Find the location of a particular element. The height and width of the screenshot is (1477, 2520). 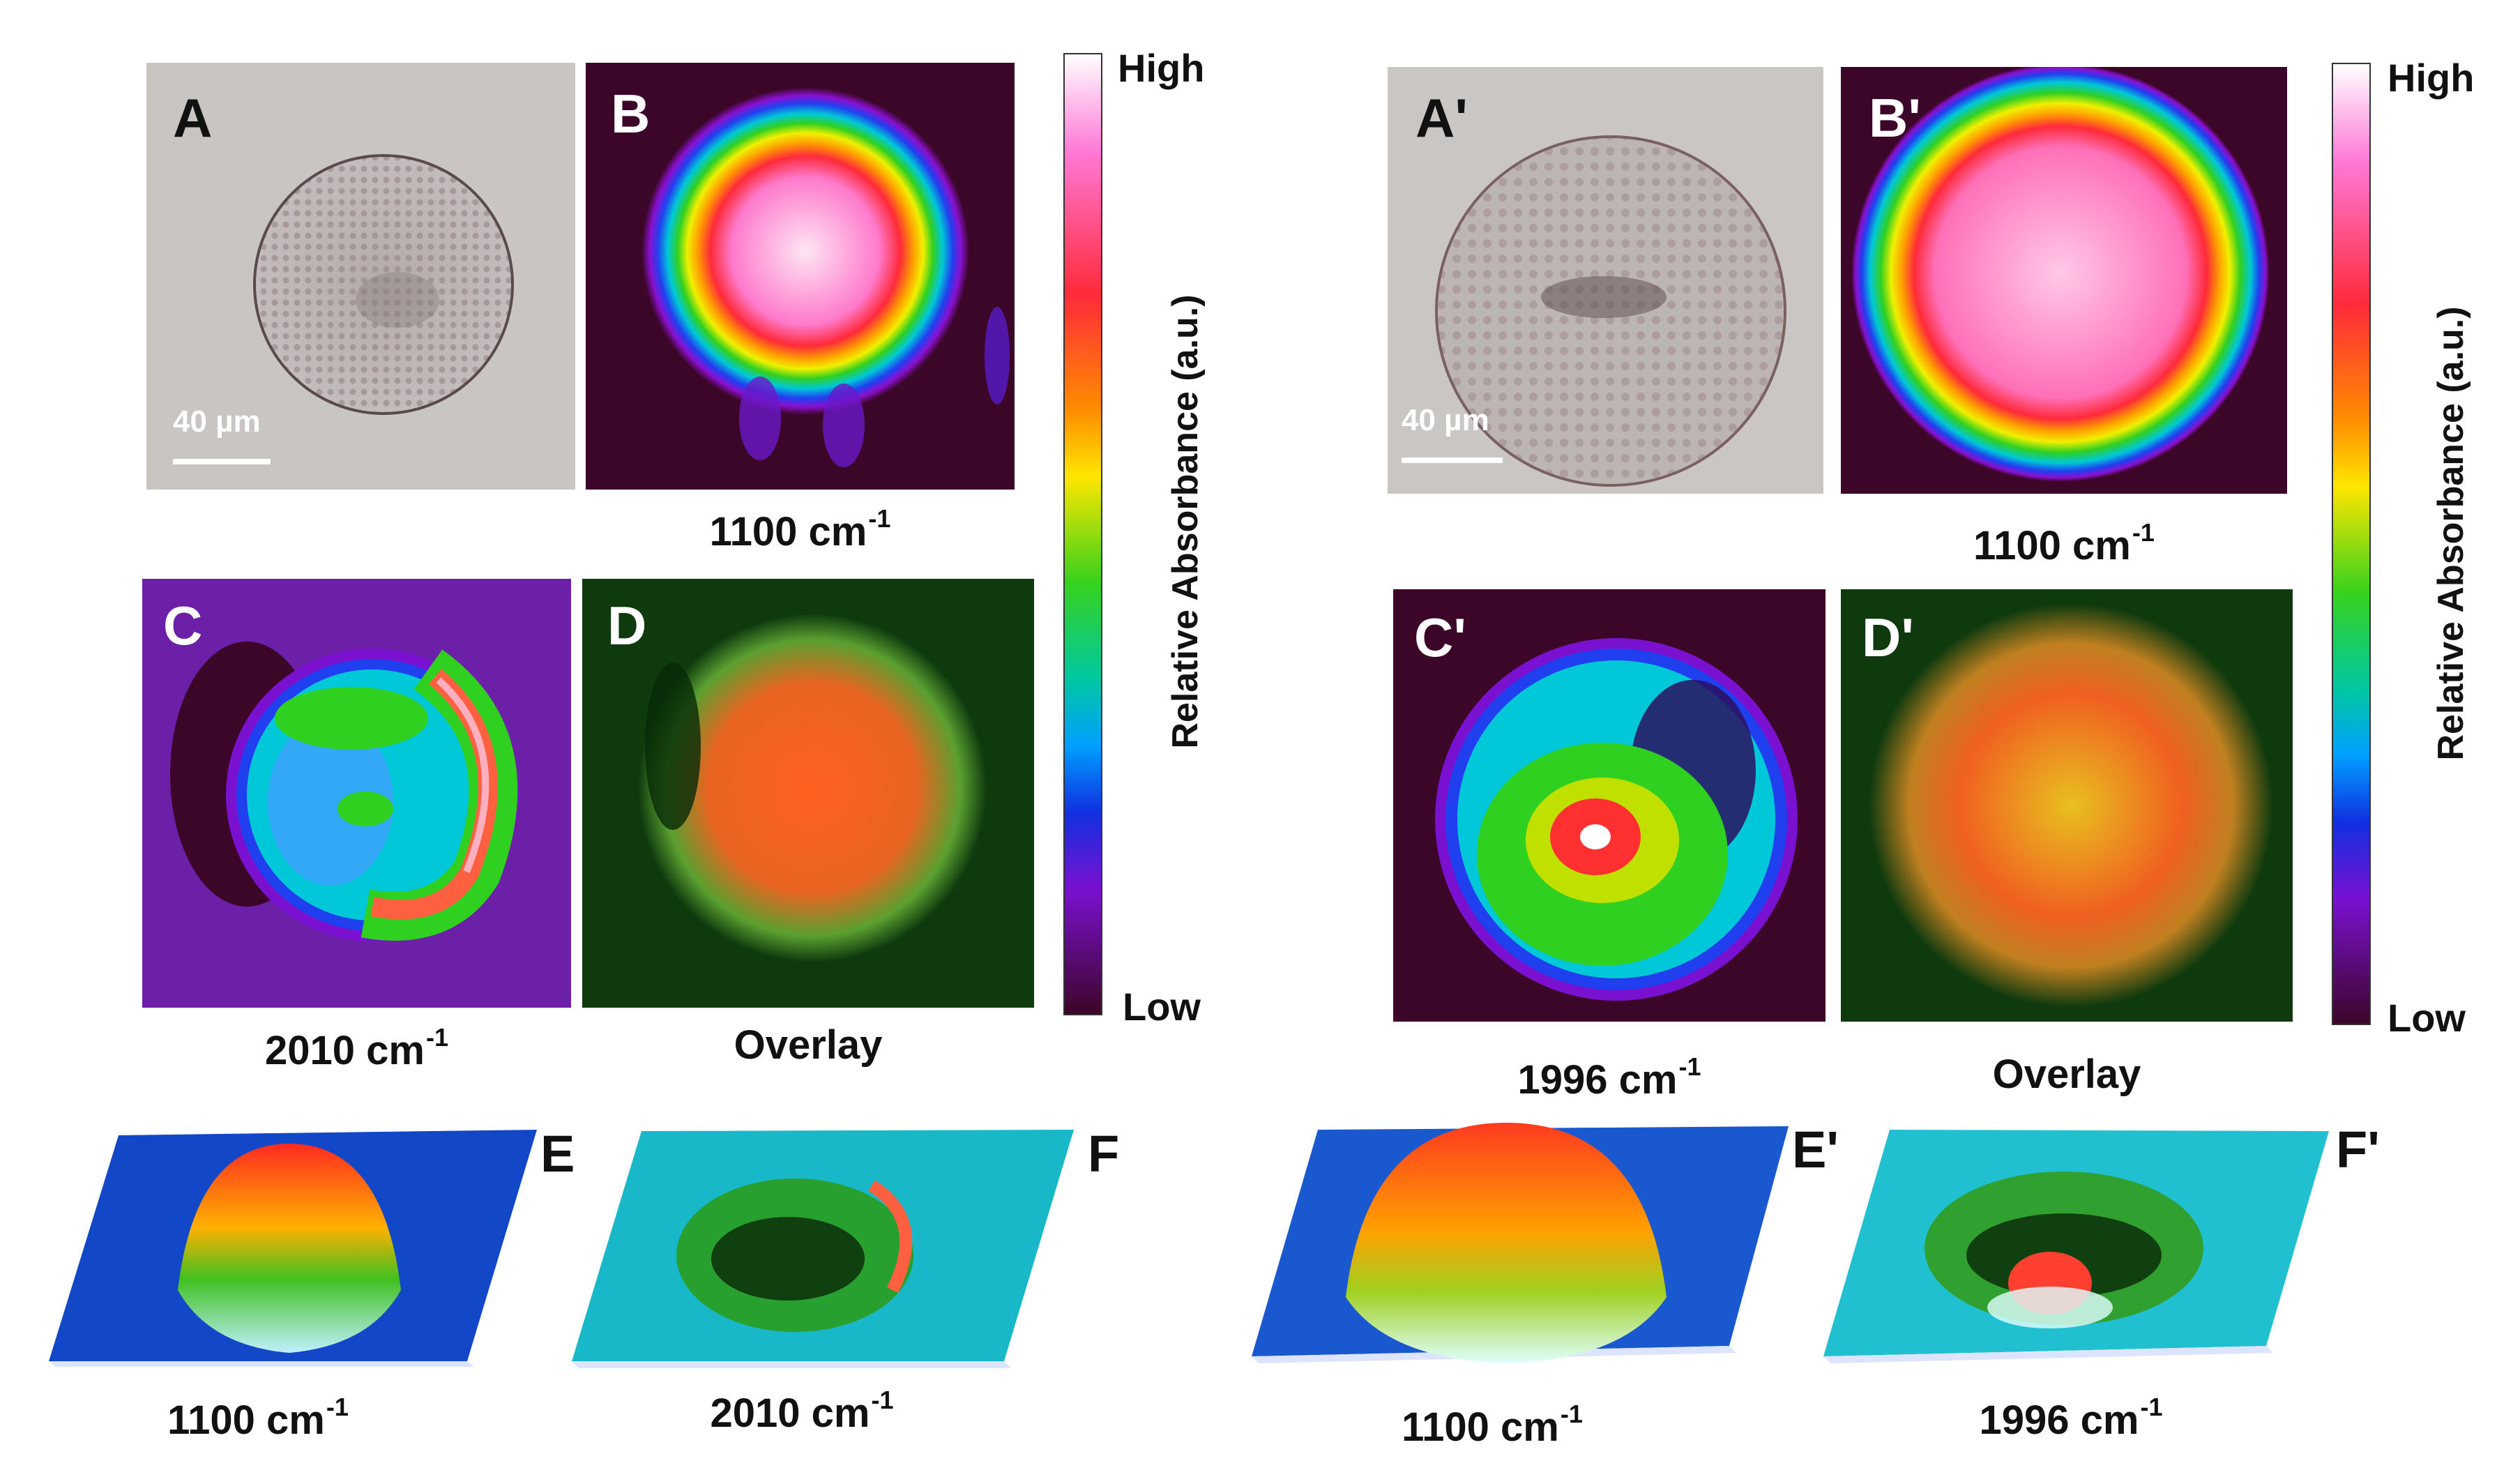

caption-d-prime: Overlay is located at coordinates (2067, 1074).